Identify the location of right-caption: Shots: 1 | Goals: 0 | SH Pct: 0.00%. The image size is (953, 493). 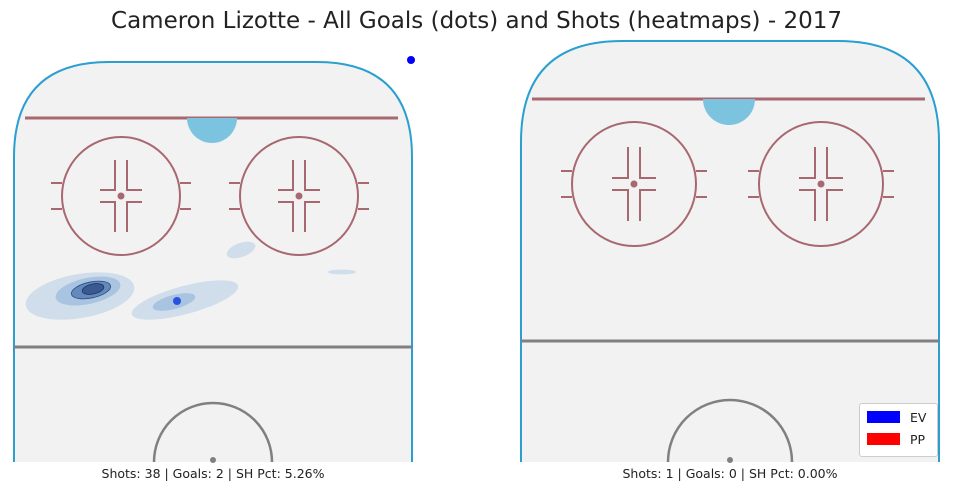
(730, 473).